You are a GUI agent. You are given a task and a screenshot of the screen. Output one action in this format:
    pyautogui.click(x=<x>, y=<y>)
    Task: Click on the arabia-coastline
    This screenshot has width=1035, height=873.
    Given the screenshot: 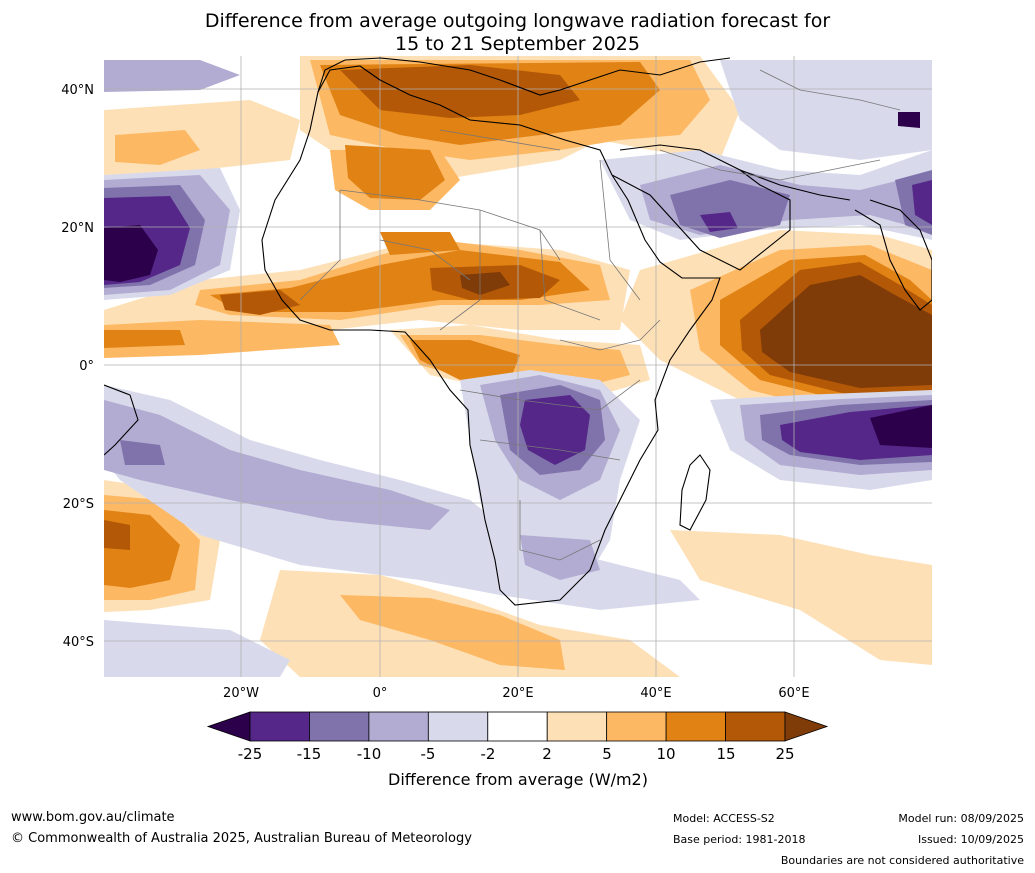 What is the action you would take?
    pyautogui.click(x=701, y=207)
    